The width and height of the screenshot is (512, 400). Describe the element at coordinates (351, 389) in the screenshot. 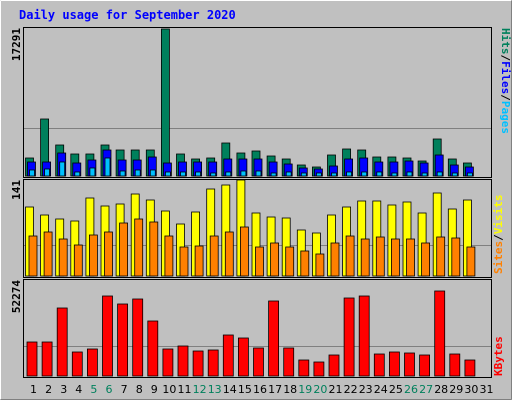

I see `x-label-day-22: 22` at that location.